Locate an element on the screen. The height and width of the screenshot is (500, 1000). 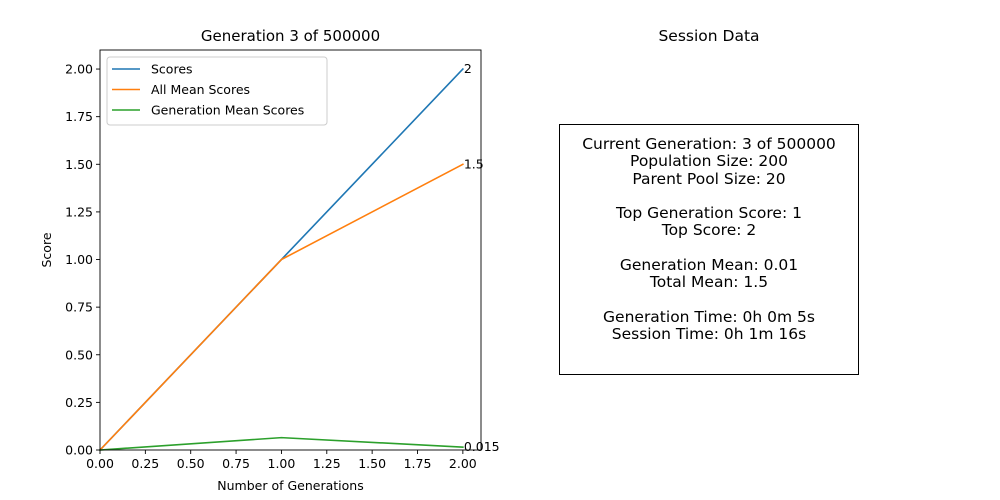
data-label: 0.015 is located at coordinates (482, 446).